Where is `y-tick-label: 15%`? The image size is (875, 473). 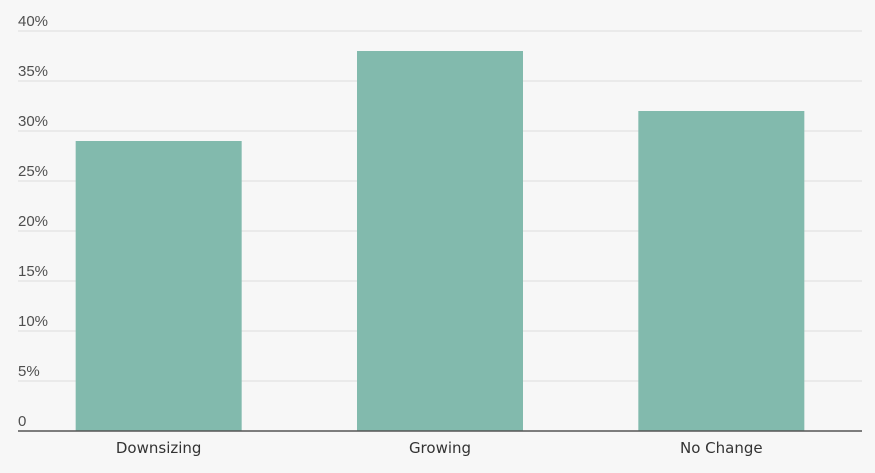
y-tick-label: 15% is located at coordinates (33, 271).